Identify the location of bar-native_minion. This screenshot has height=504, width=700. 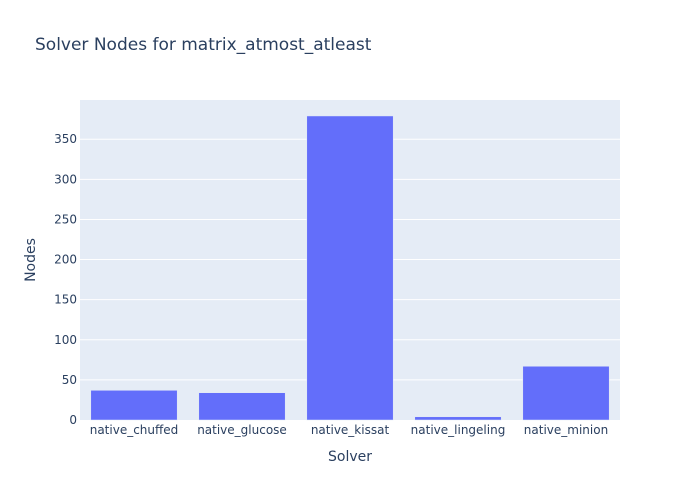
(566, 393).